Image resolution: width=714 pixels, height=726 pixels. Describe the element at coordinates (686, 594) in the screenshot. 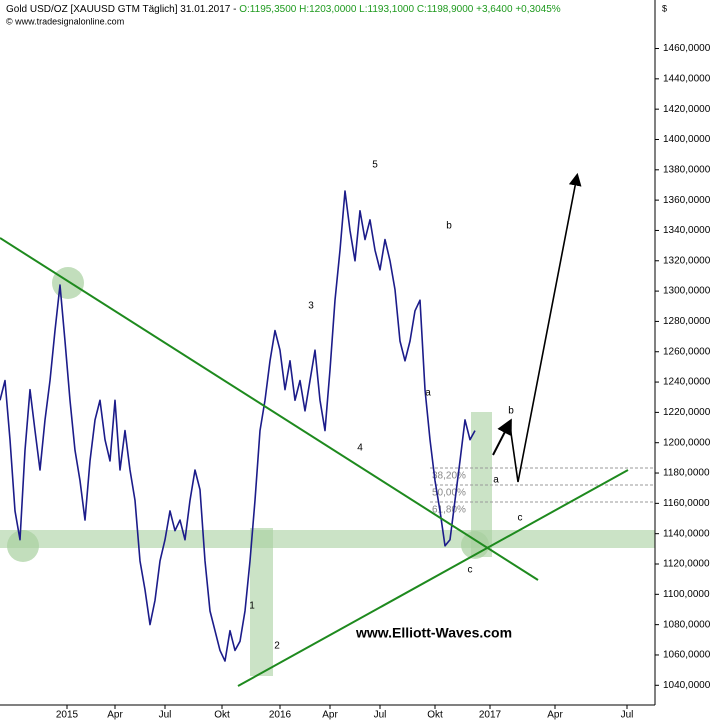

I see `y-tick-label: 1100,0000` at that location.